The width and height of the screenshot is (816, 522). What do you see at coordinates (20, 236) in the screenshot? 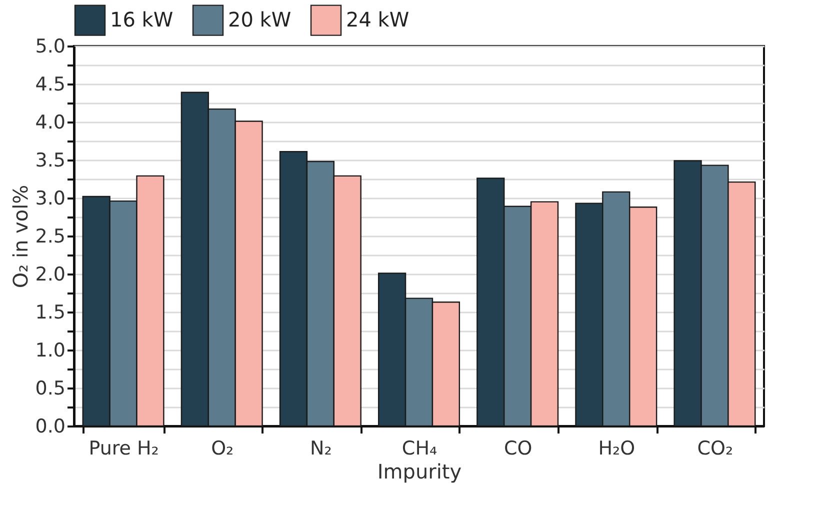
I see `y-axis-title: O₂ in vol%` at bounding box center [20, 236].